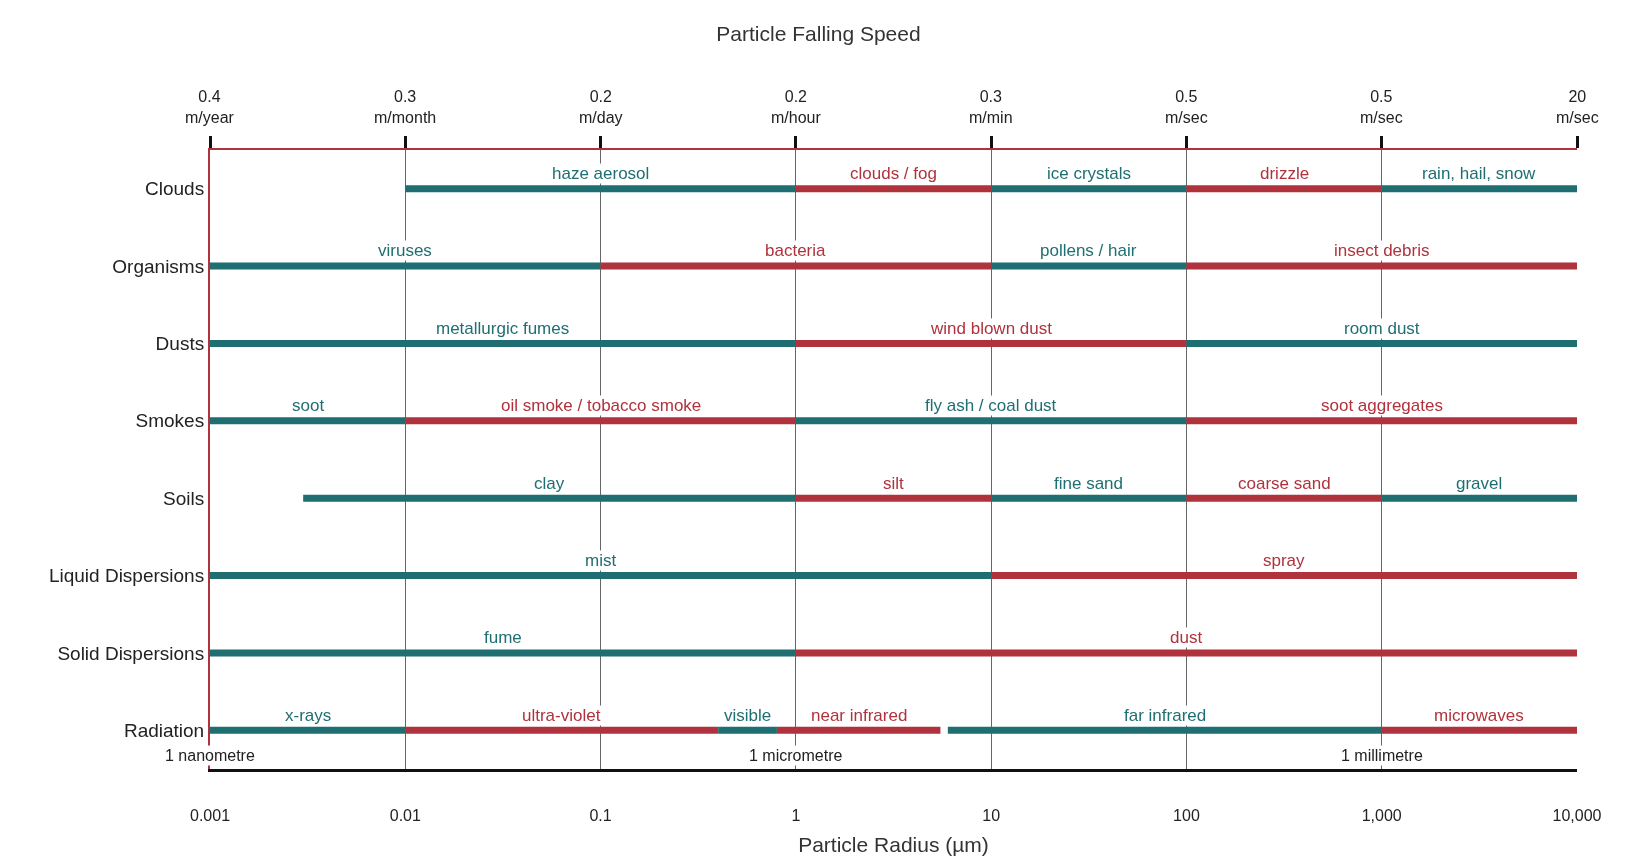 This screenshot has width=1637, height=866. Describe the element at coordinates (180, 344) in the screenshot. I see `y-tick-label: Dusts` at that location.